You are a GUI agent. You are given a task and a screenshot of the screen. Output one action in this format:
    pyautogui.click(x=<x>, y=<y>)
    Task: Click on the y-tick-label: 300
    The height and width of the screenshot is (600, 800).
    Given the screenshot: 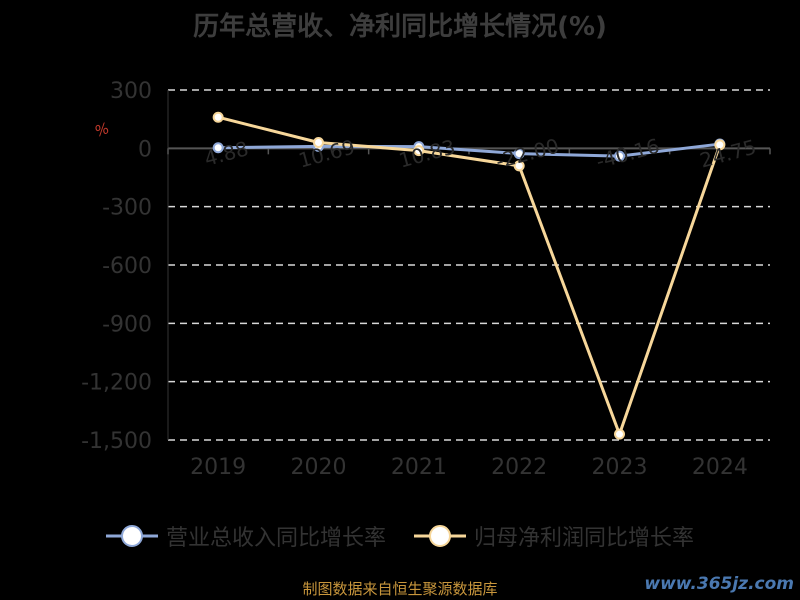 What is the action you would take?
    pyautogui.click(x=131, y=91)
    